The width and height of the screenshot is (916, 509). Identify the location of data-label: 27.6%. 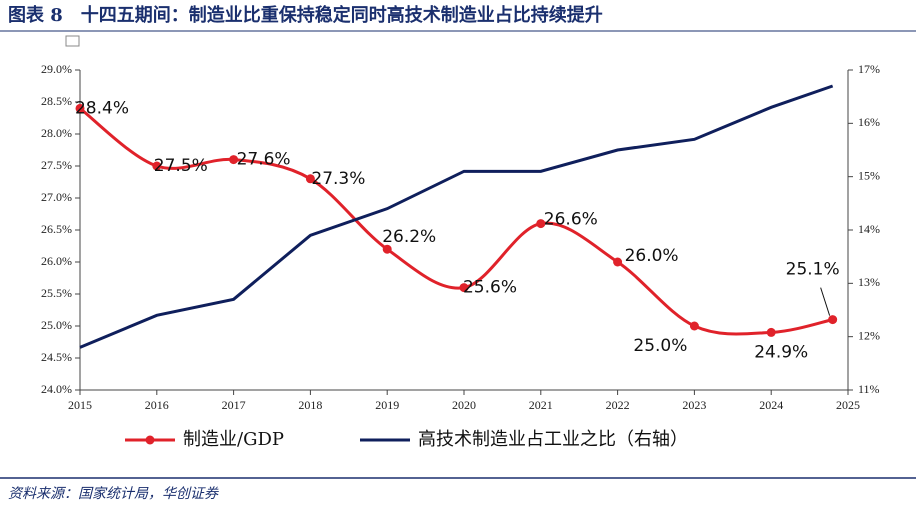
(264, 160).